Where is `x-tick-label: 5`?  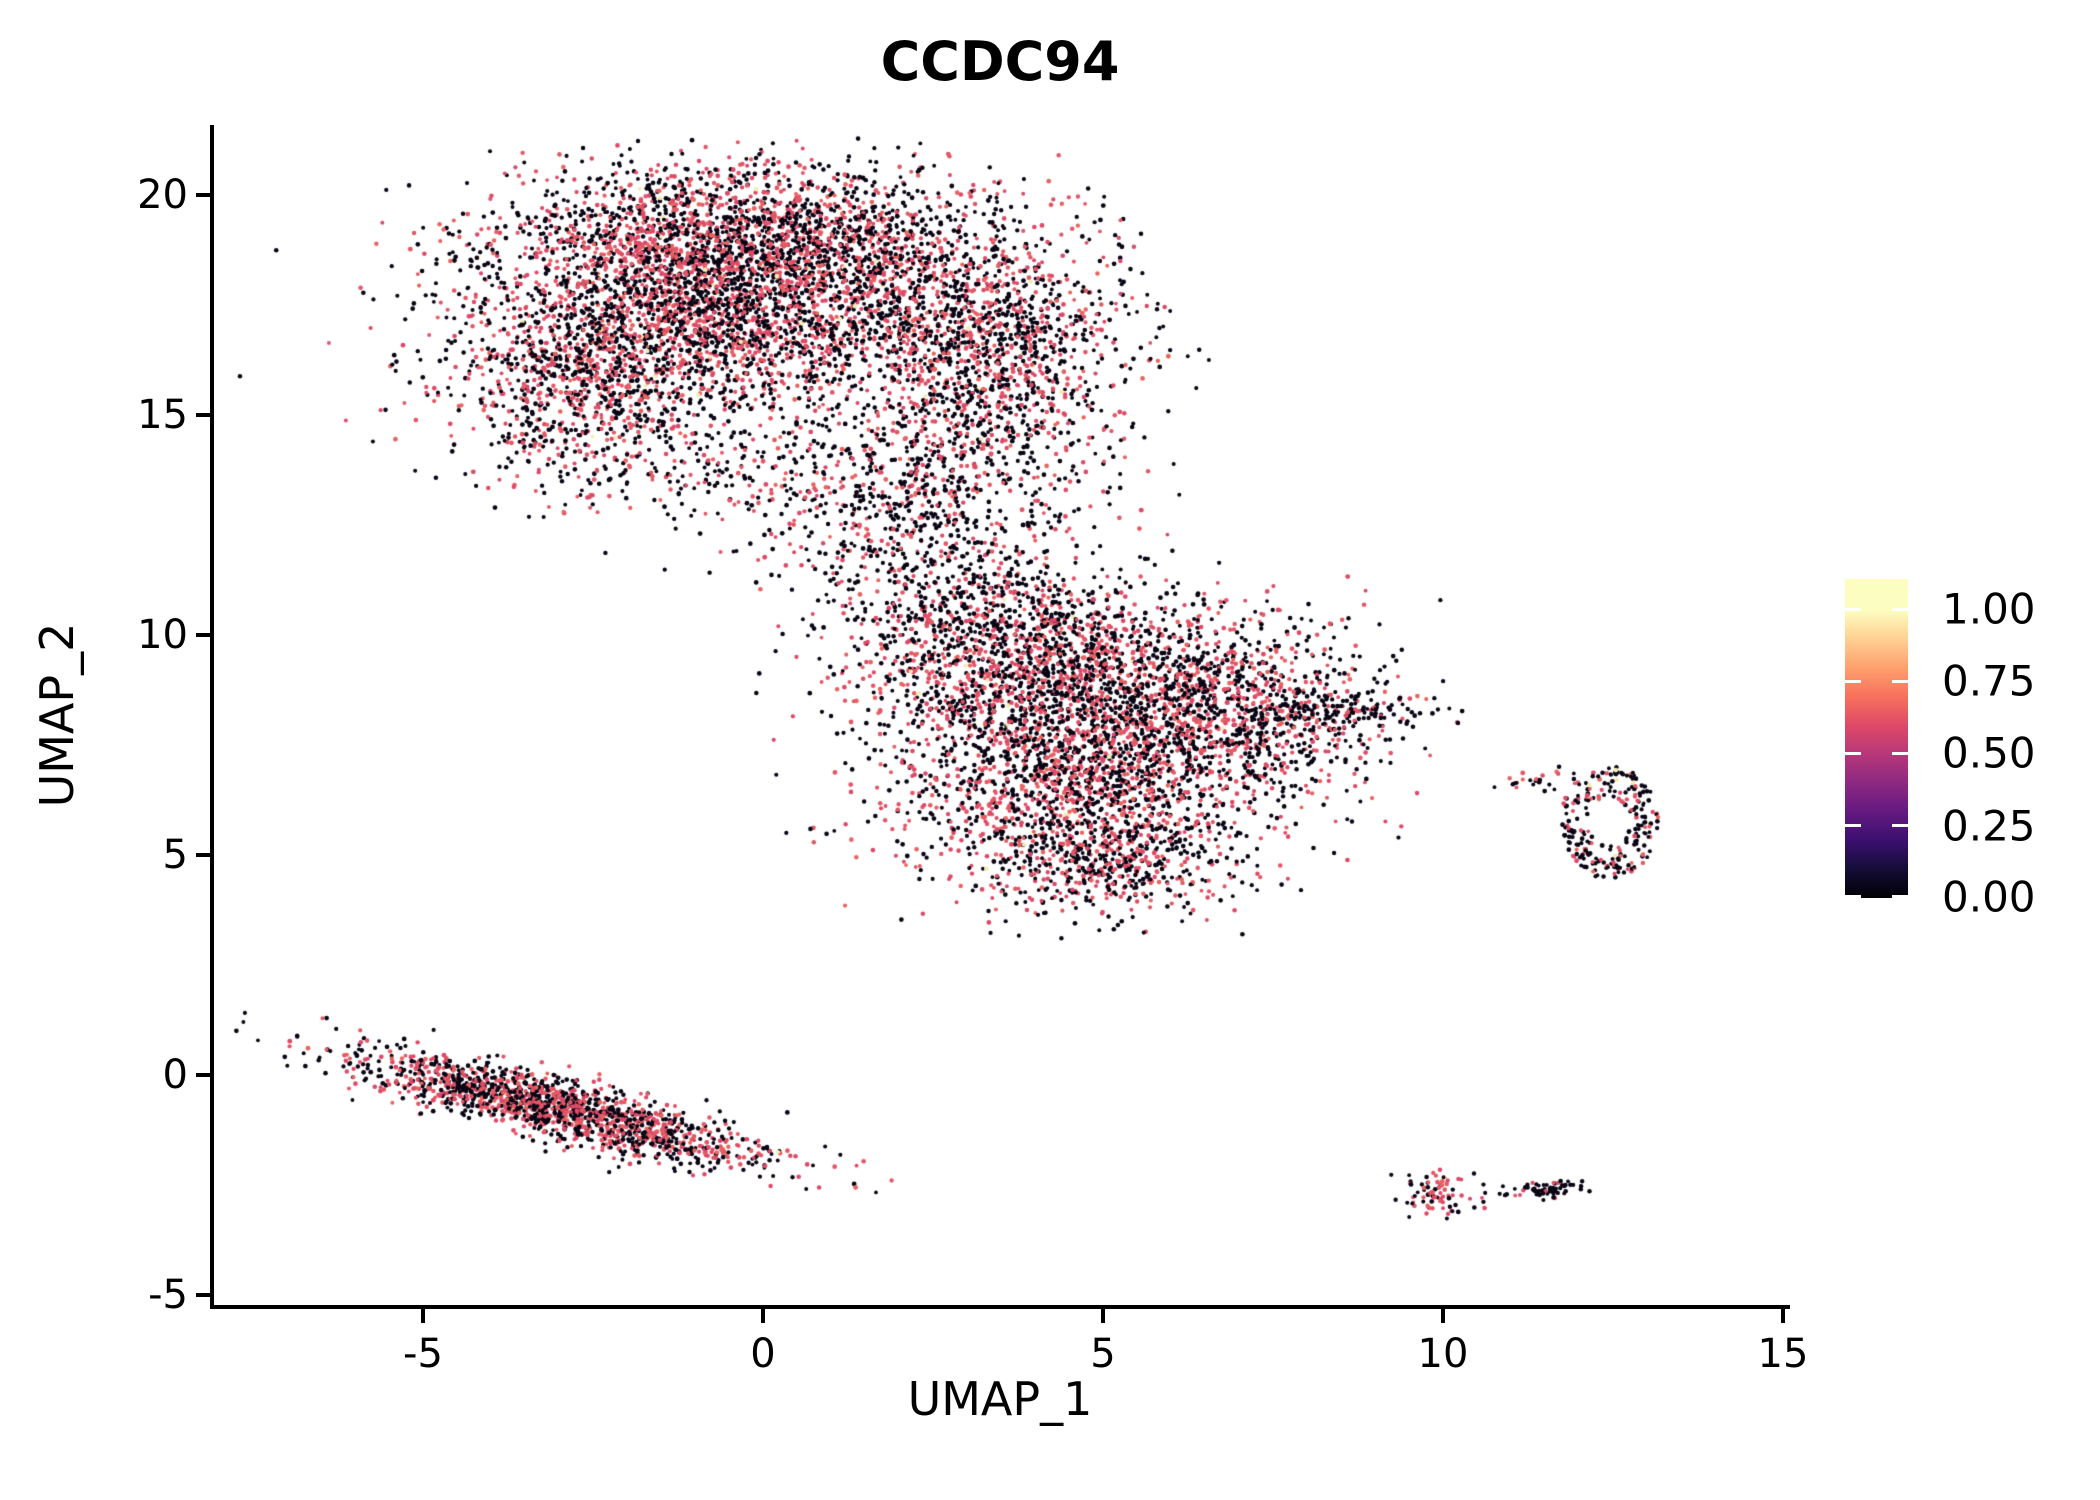 x-tick-label: 5 is located at coordinates (1103, 1354).